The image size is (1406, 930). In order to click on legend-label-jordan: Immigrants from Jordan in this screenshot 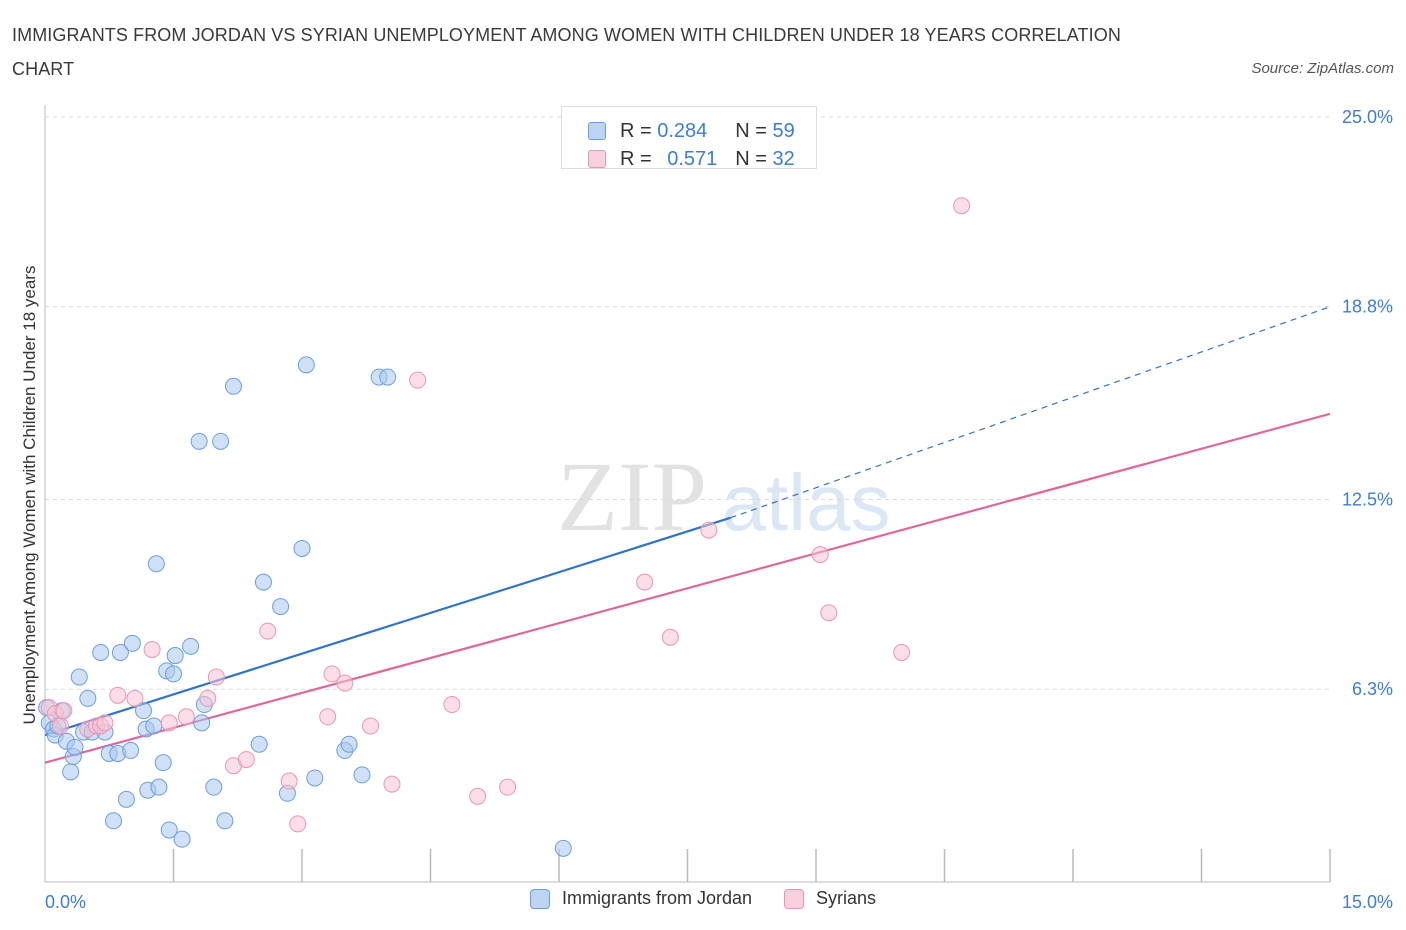, I will do `click(657, 898)`.